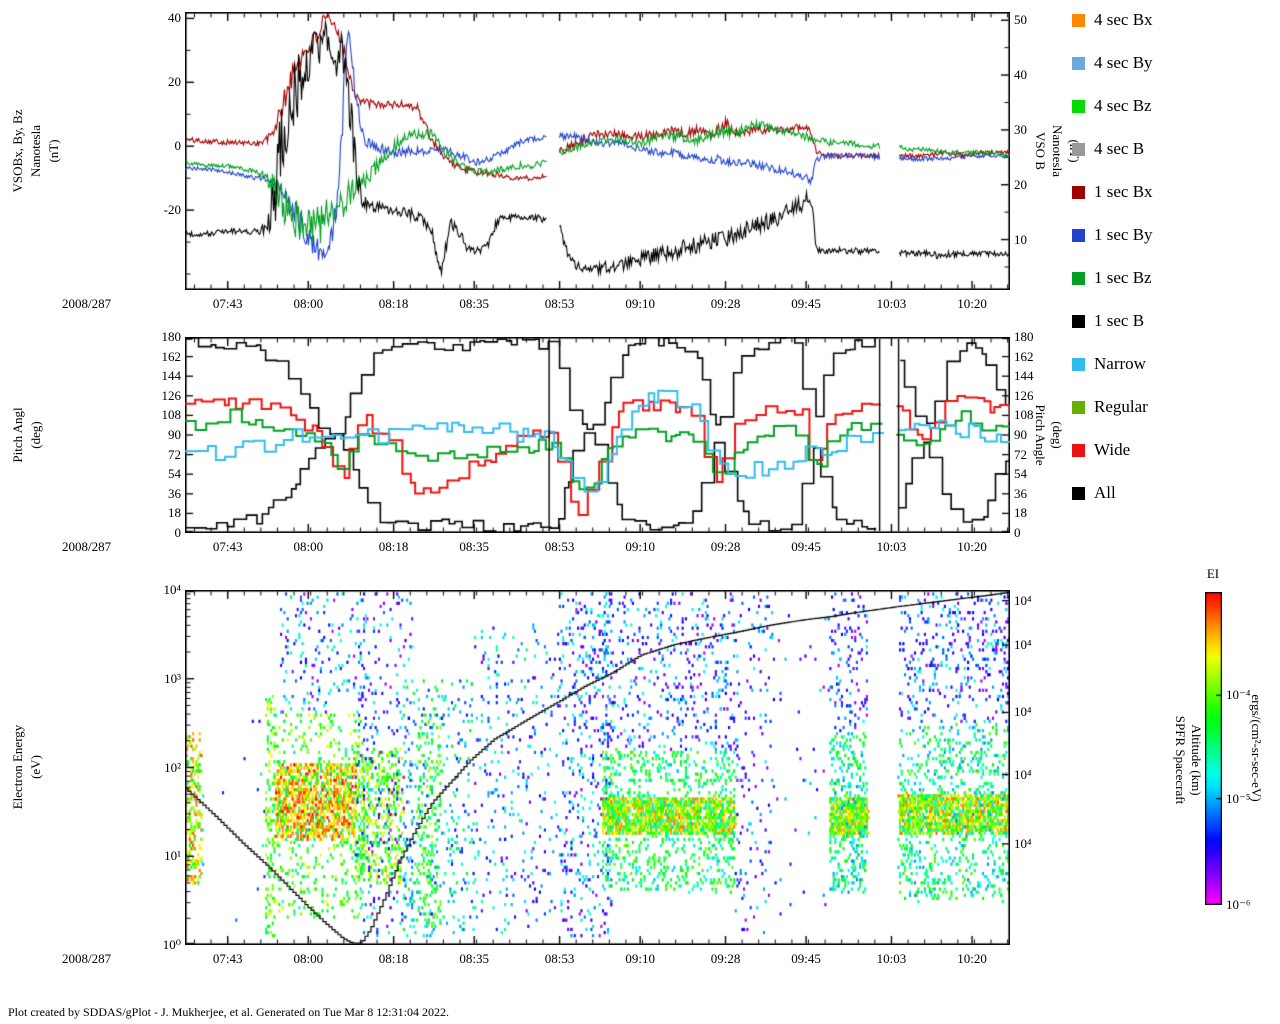 The image size is (1280, 1024). Describe the element at coordinates (891, 546) in the screenshot. I see `p2-time-tick-label: 10:03` at that location.